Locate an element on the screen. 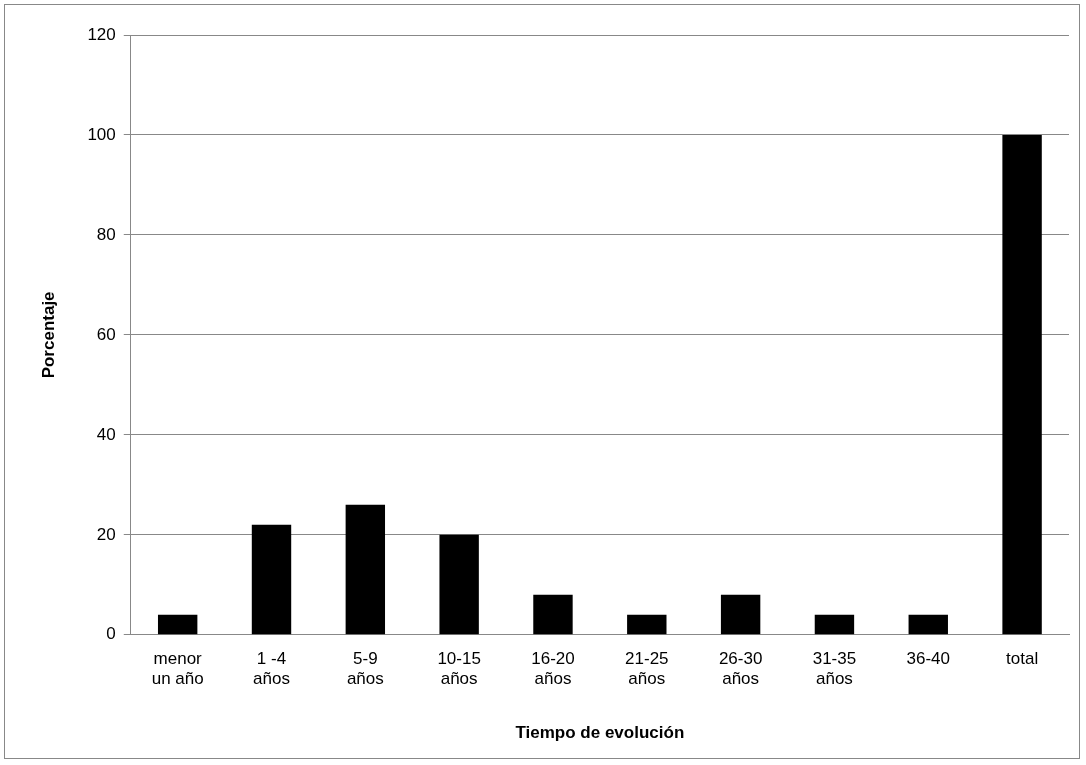 Image resolution: width=1086 pixels, height=765 pixels. x-tick-label: menor un año is located at coordinates (177, 668).